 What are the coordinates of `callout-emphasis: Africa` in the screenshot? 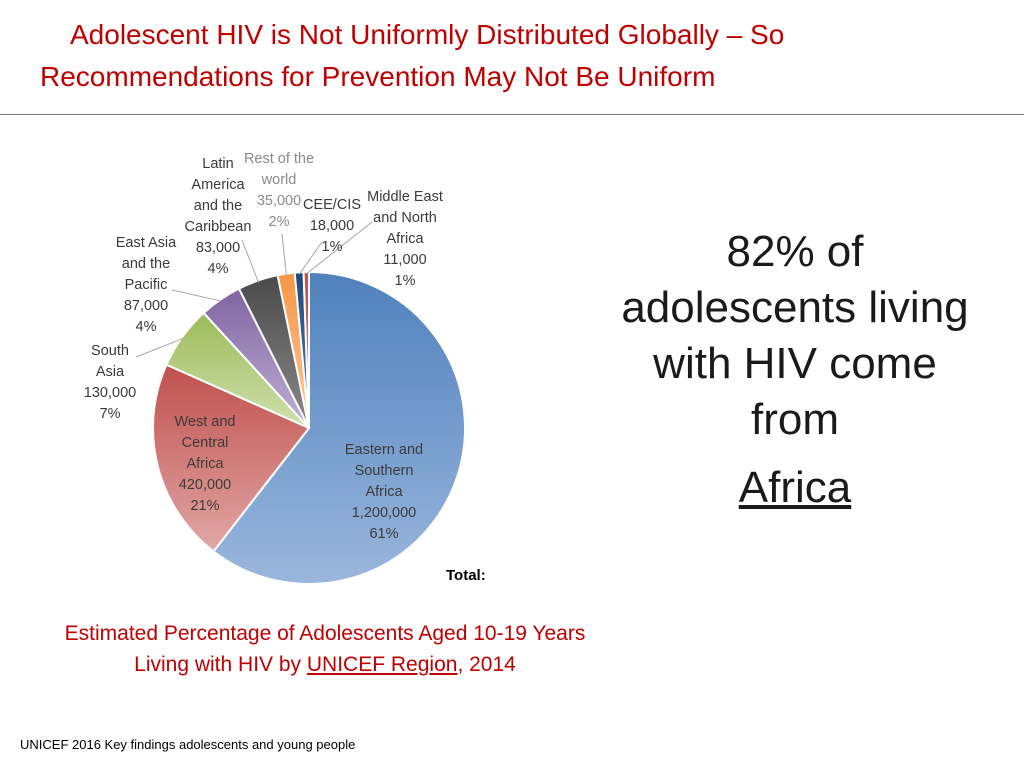 It's located at (795, 487).